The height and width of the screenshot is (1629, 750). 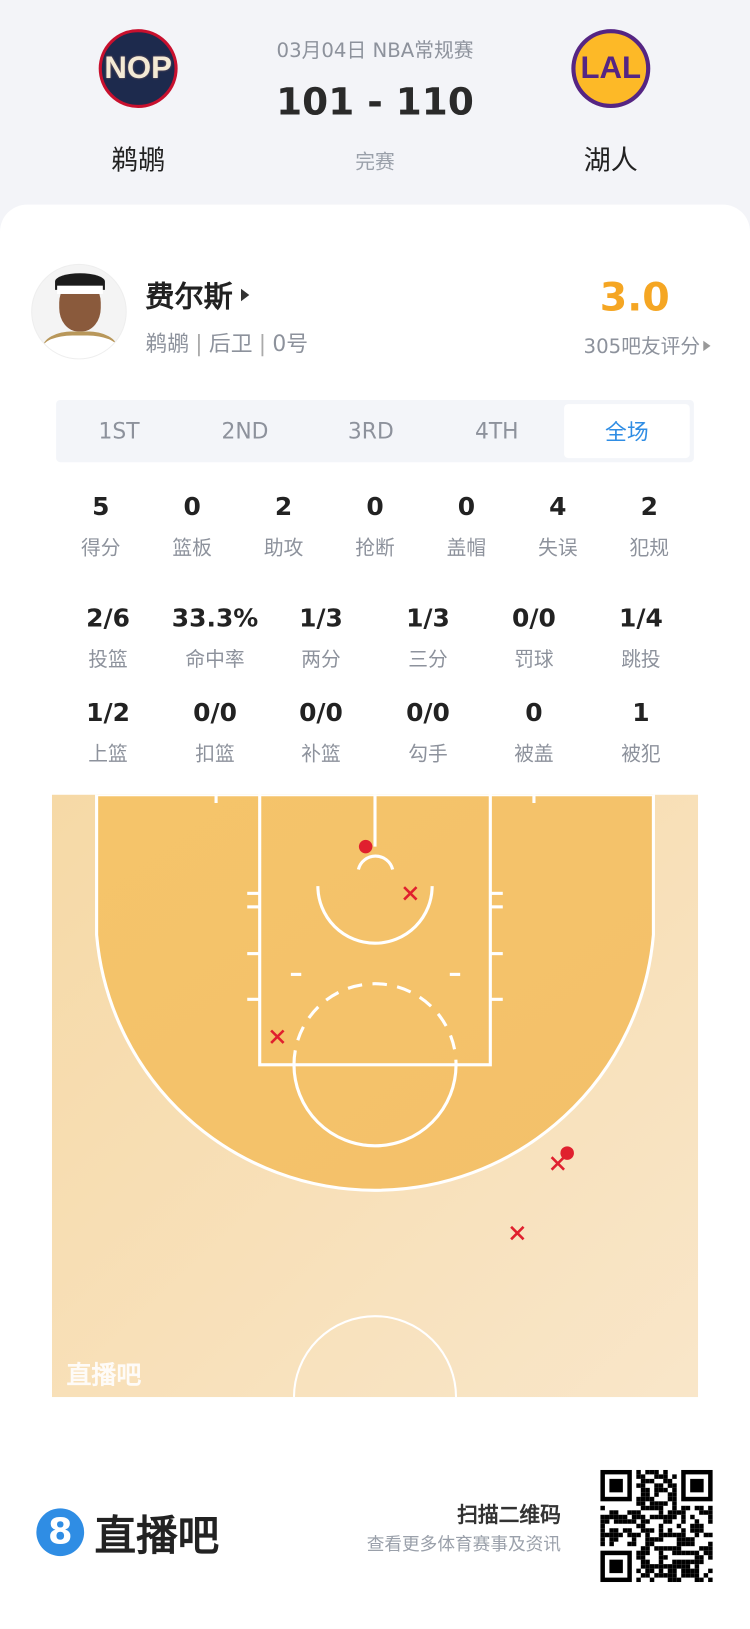 I want to click on stat-value: 4, so click(x=558, y=507).